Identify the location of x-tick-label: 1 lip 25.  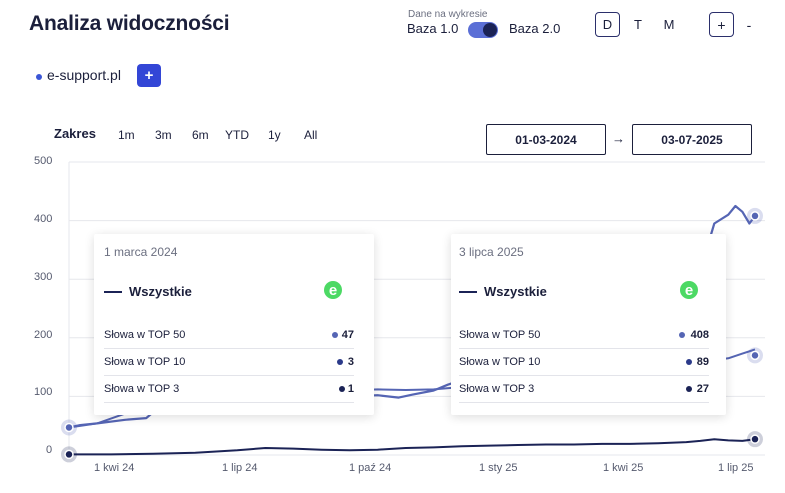
(736, 468).